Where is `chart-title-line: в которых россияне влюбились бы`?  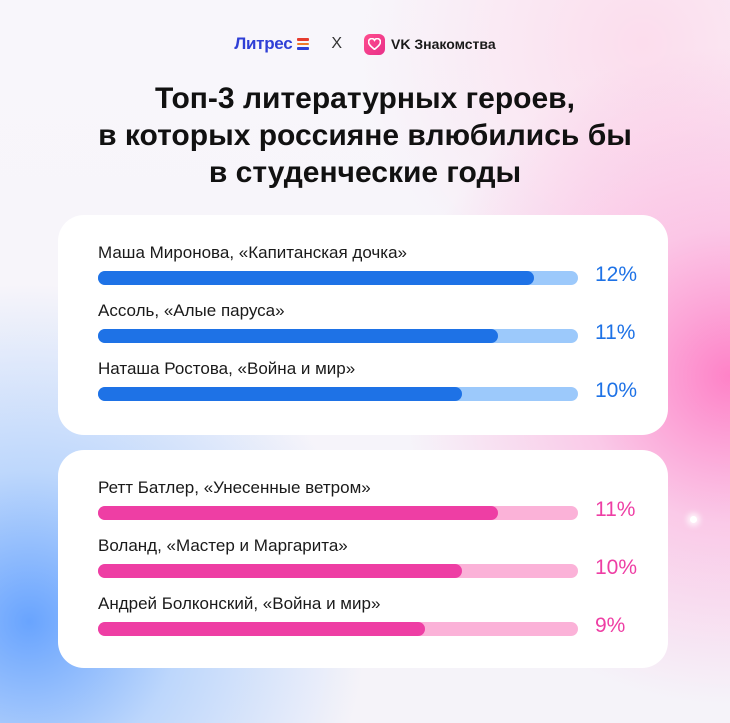
chart-title-line: в которых россияне влюбились бы is located at coordinates (365, 135).